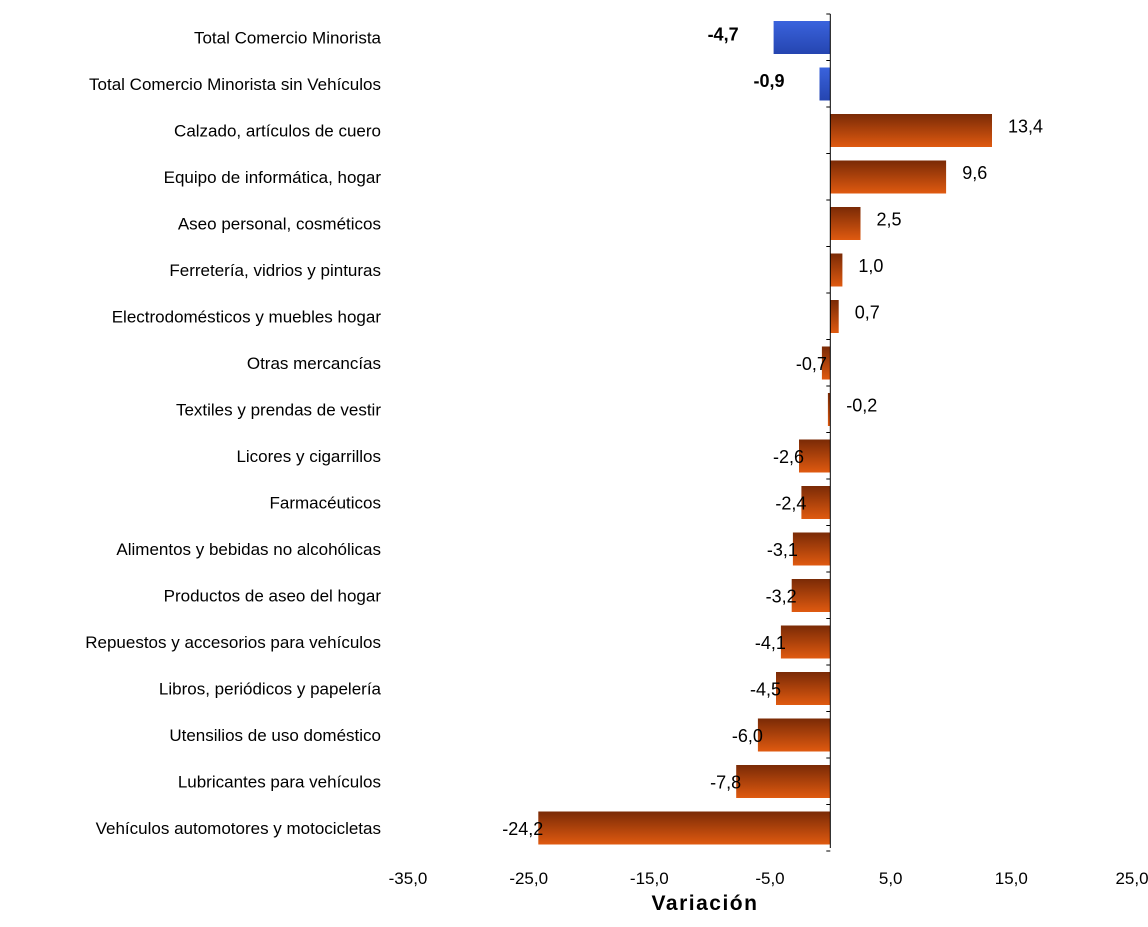  What do you see at coordinates (782, 550) in the screenshot?
I see `value-label: -3,1` at bounding box center [782, 550].